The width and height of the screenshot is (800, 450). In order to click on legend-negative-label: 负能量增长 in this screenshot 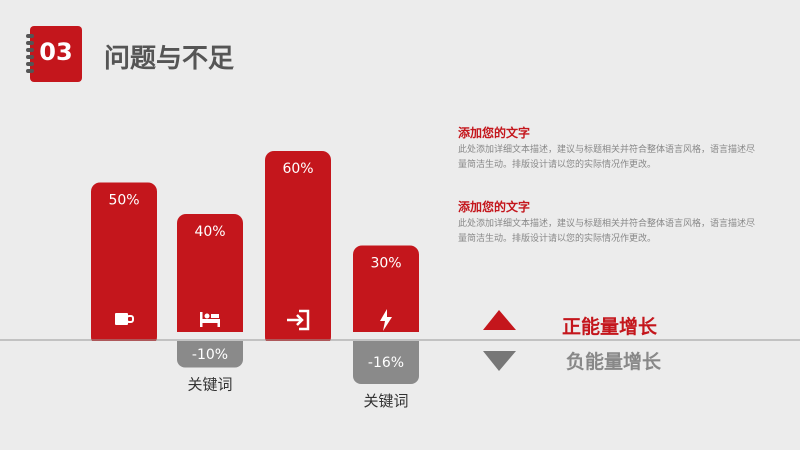, I will do `click(614, 362)`.